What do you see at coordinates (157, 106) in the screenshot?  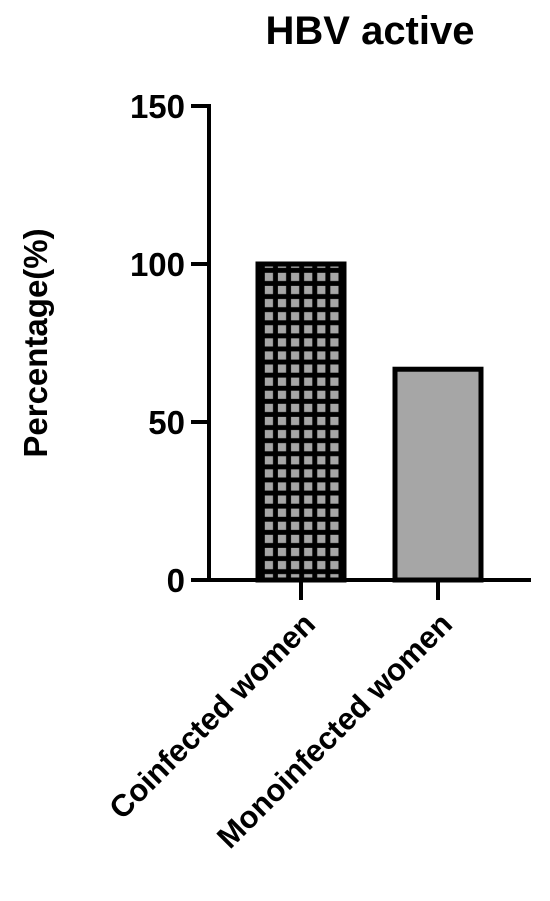 I see `y-tick-label: 150` at bounding box center [157, 106].